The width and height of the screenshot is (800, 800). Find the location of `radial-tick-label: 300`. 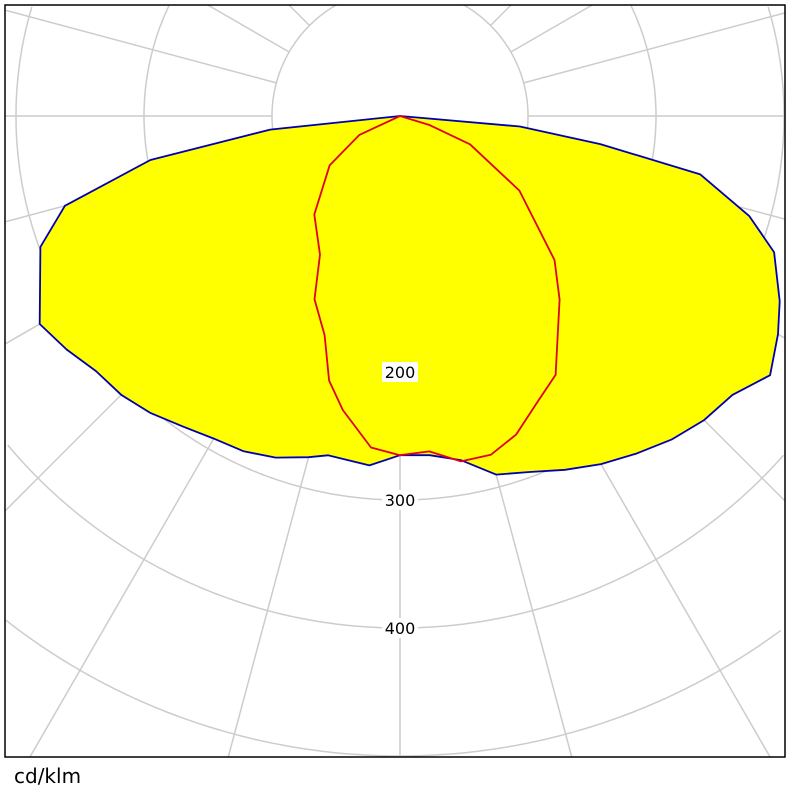

radial-tick-label: 300 is located at coordinates (400, 500).